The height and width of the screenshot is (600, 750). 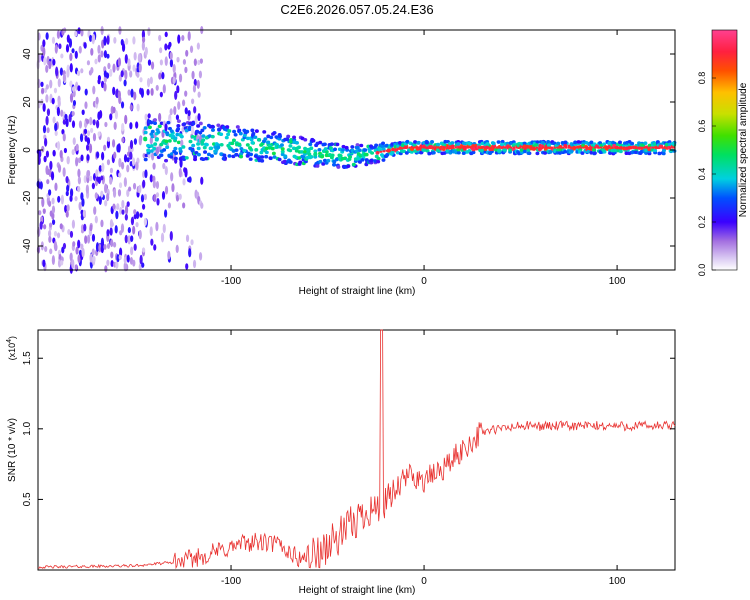 What do you see at coordinates (617, 281) in the screenshot?
I see `tick-label: 100` at bounding box center [617, 281].